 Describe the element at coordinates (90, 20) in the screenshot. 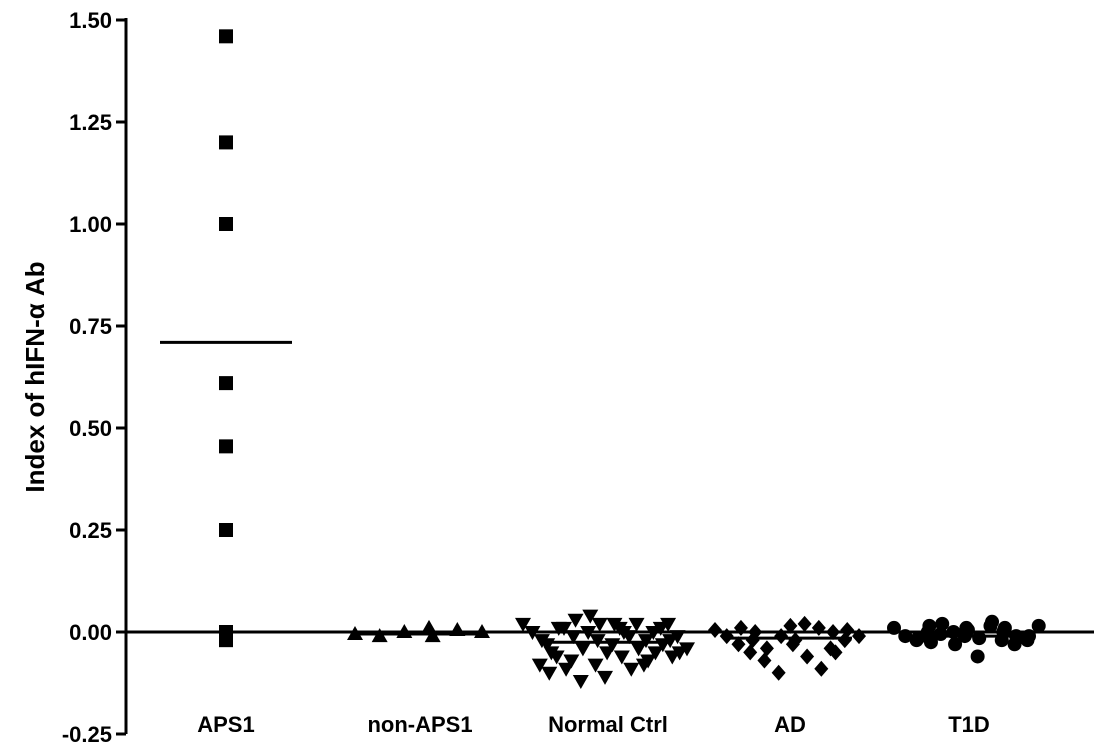

I see `y-tick-label: 1.50` at that location.